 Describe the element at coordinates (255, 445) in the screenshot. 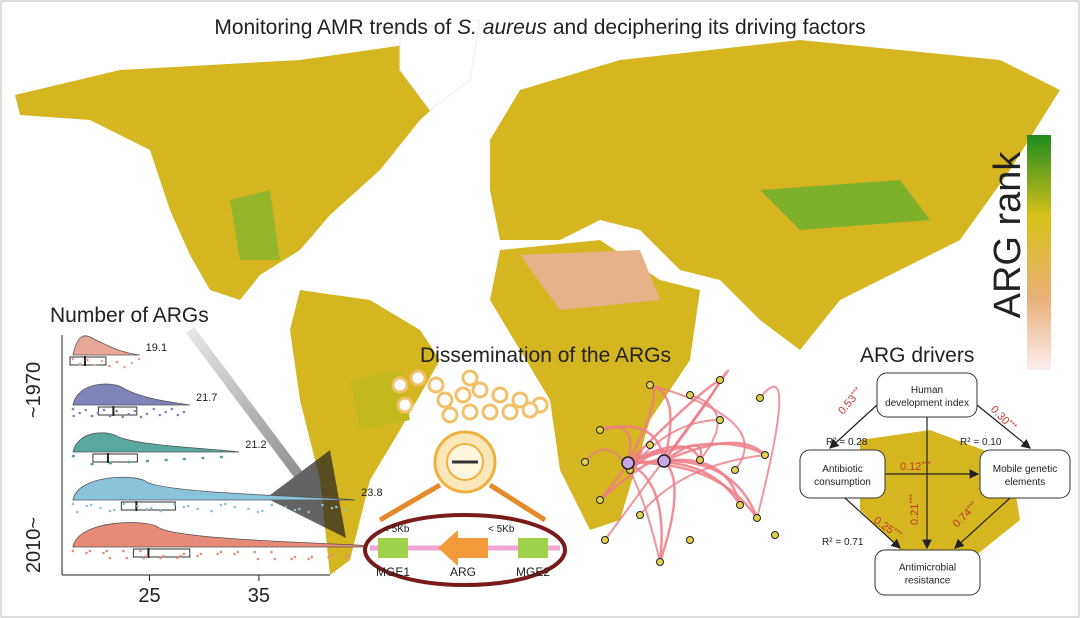

I see `value-label: 21.2` at that location.